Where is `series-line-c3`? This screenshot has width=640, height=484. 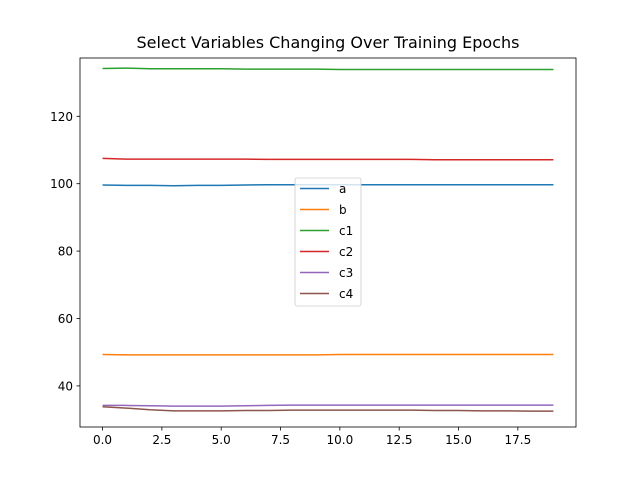 series-line-c3 is located at coordinates (328, 405).